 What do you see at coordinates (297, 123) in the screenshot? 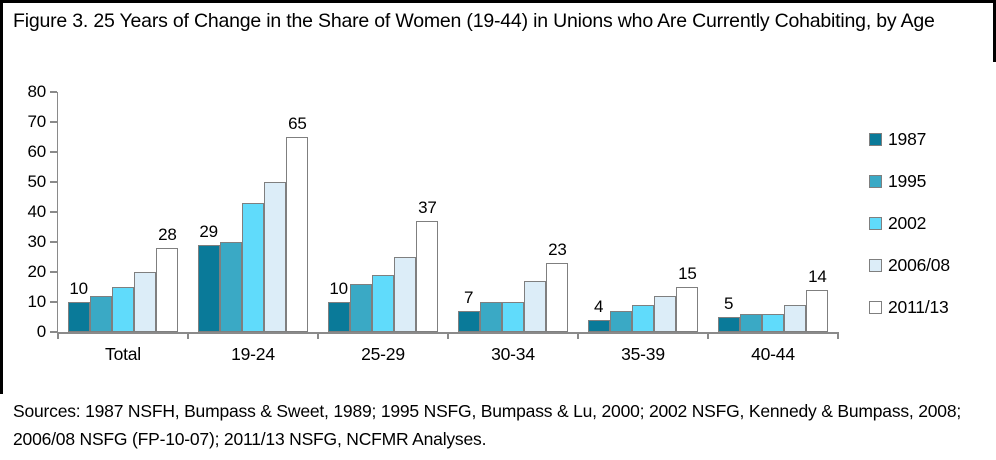
I see `bar-value-label: 65` at bounding box center [297, 123].